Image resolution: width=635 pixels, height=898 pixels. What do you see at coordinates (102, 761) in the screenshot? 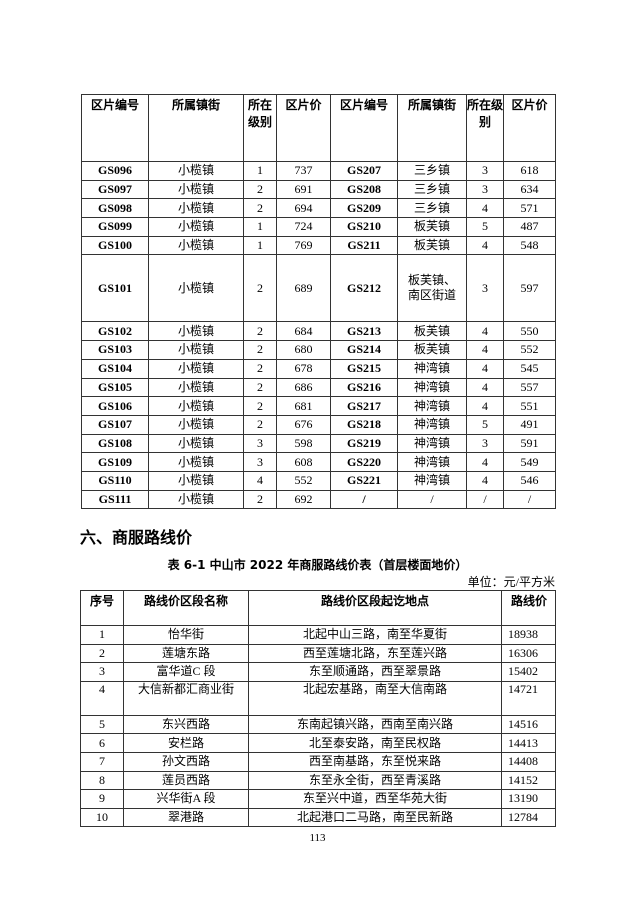
I see `index-cell: 7` at bounding box center [102, 761].